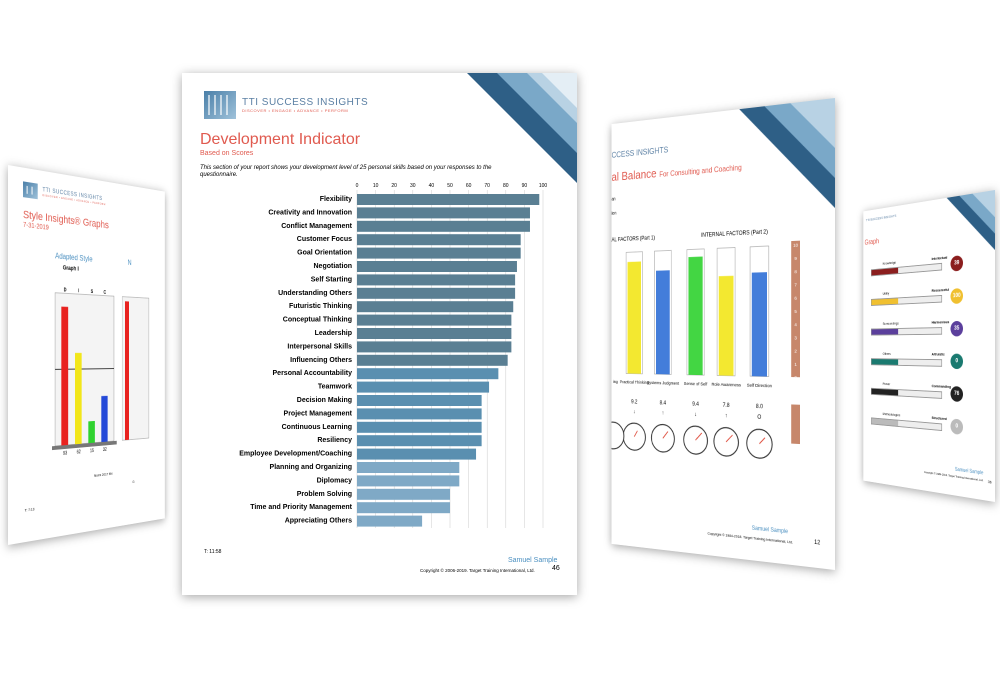 The height and width of the screenshot is (700, 1000). Describe the element at coordinates (634, 412) in the screenshot. I see `column-arrow: ↓` at that location.